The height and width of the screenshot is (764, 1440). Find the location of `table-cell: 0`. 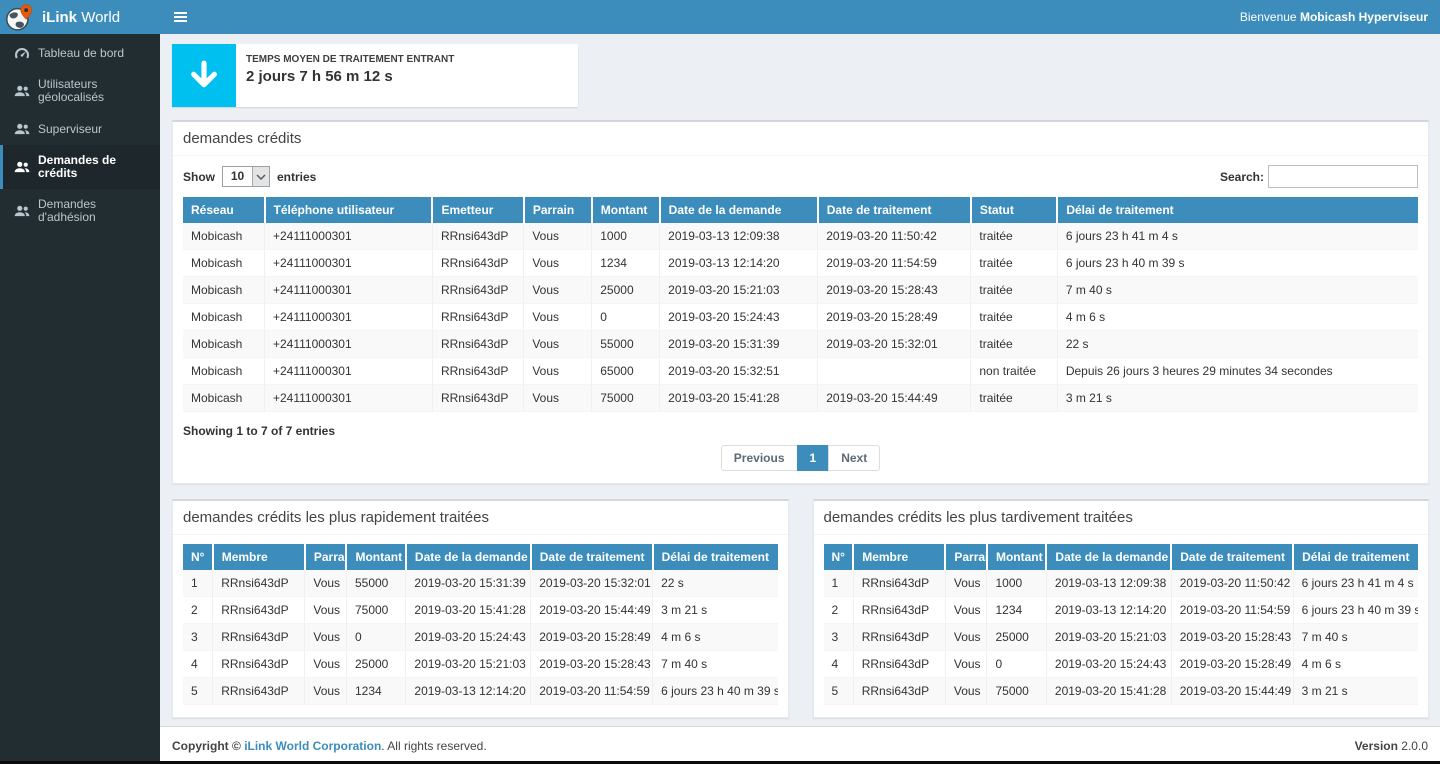

table-cell: 0 is located at coordinates (376, 637).